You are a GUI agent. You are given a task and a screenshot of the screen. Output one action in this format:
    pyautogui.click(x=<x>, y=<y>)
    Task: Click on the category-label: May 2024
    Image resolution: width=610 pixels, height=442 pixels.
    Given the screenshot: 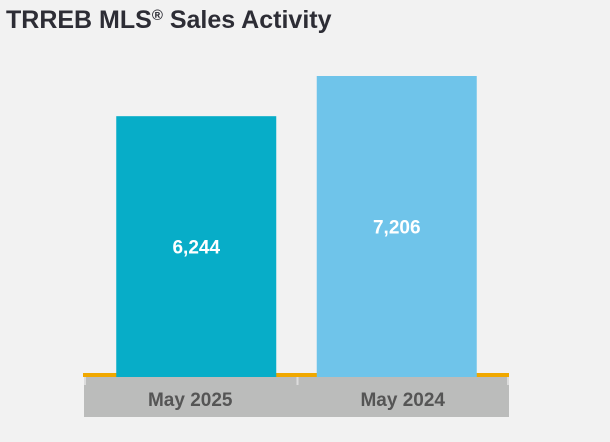 What is the action you would take?
    pyautogui.click(x=402, y=400)
    